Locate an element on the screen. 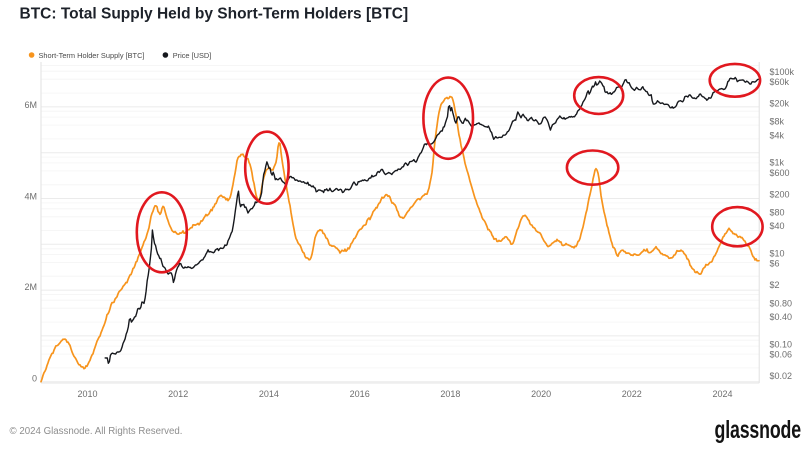 The height and width of the screenshot is (449, 811). svg-text: $20k is located at coordinates (780, 104).